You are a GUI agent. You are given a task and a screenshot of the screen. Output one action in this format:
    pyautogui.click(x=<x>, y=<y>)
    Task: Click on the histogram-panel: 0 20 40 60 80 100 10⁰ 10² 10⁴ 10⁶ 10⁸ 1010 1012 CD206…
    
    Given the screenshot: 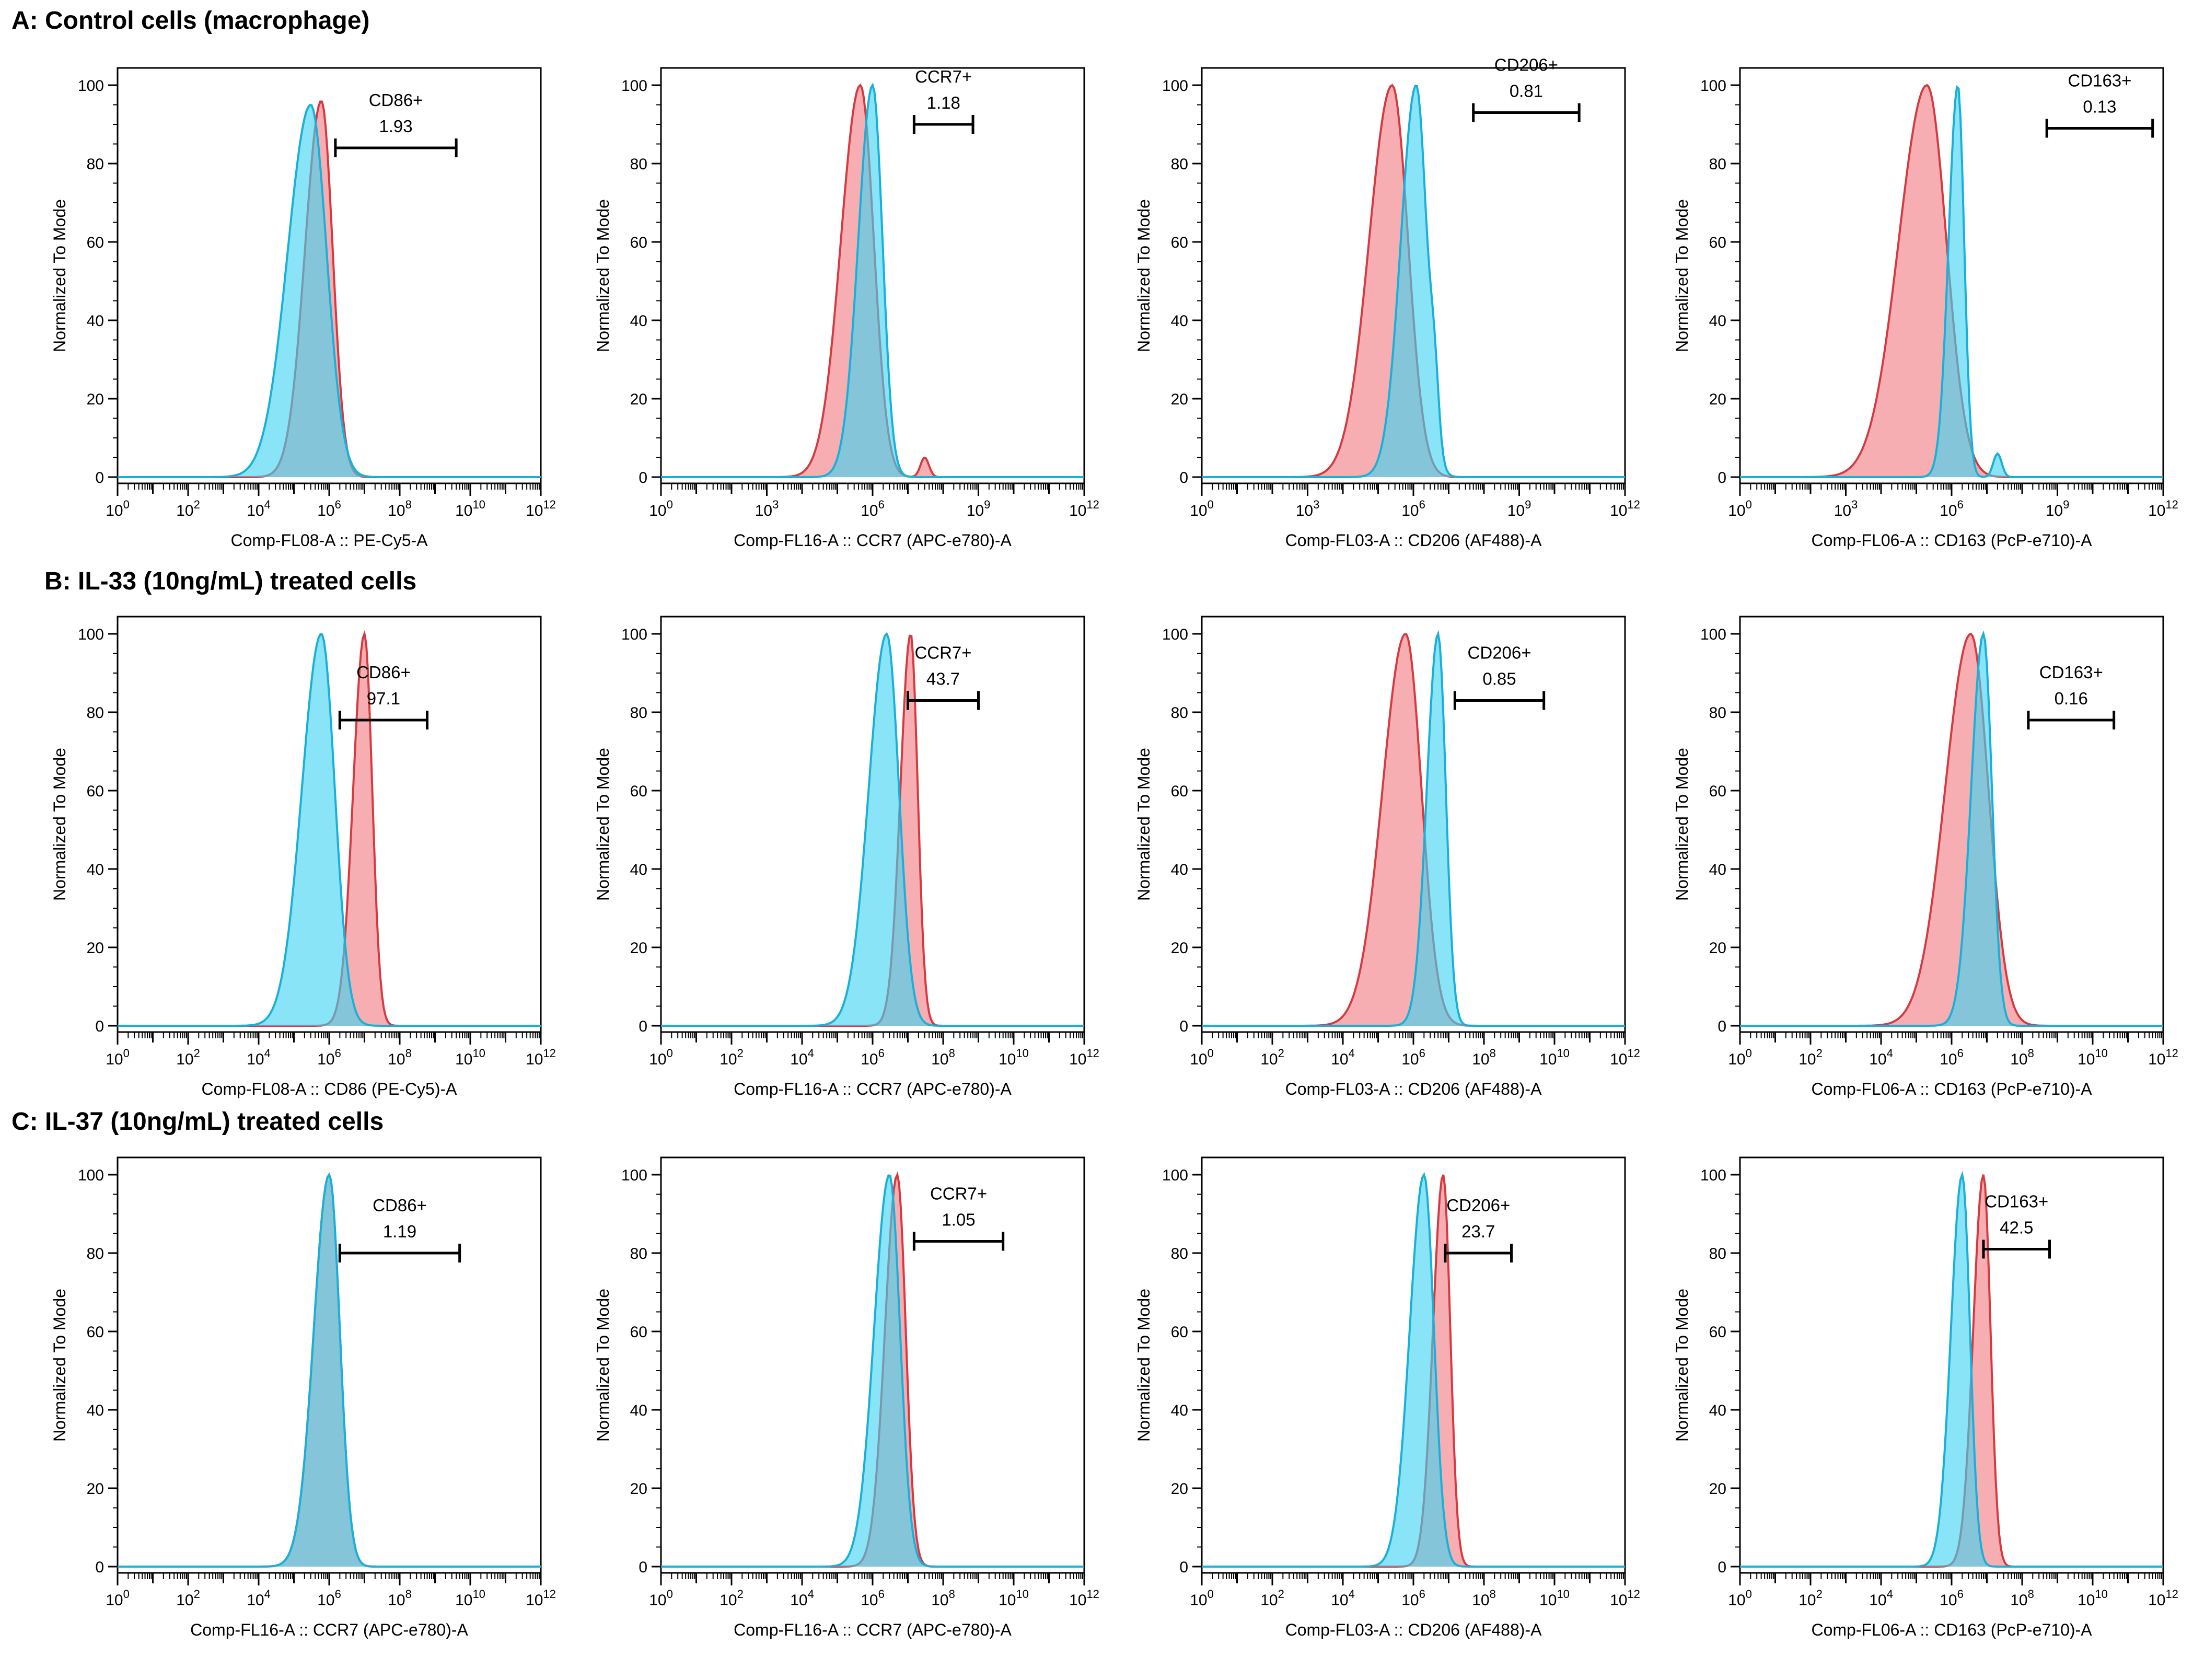 What is the action you would take?
    pyautogui.click(x=1387, y=857)
    